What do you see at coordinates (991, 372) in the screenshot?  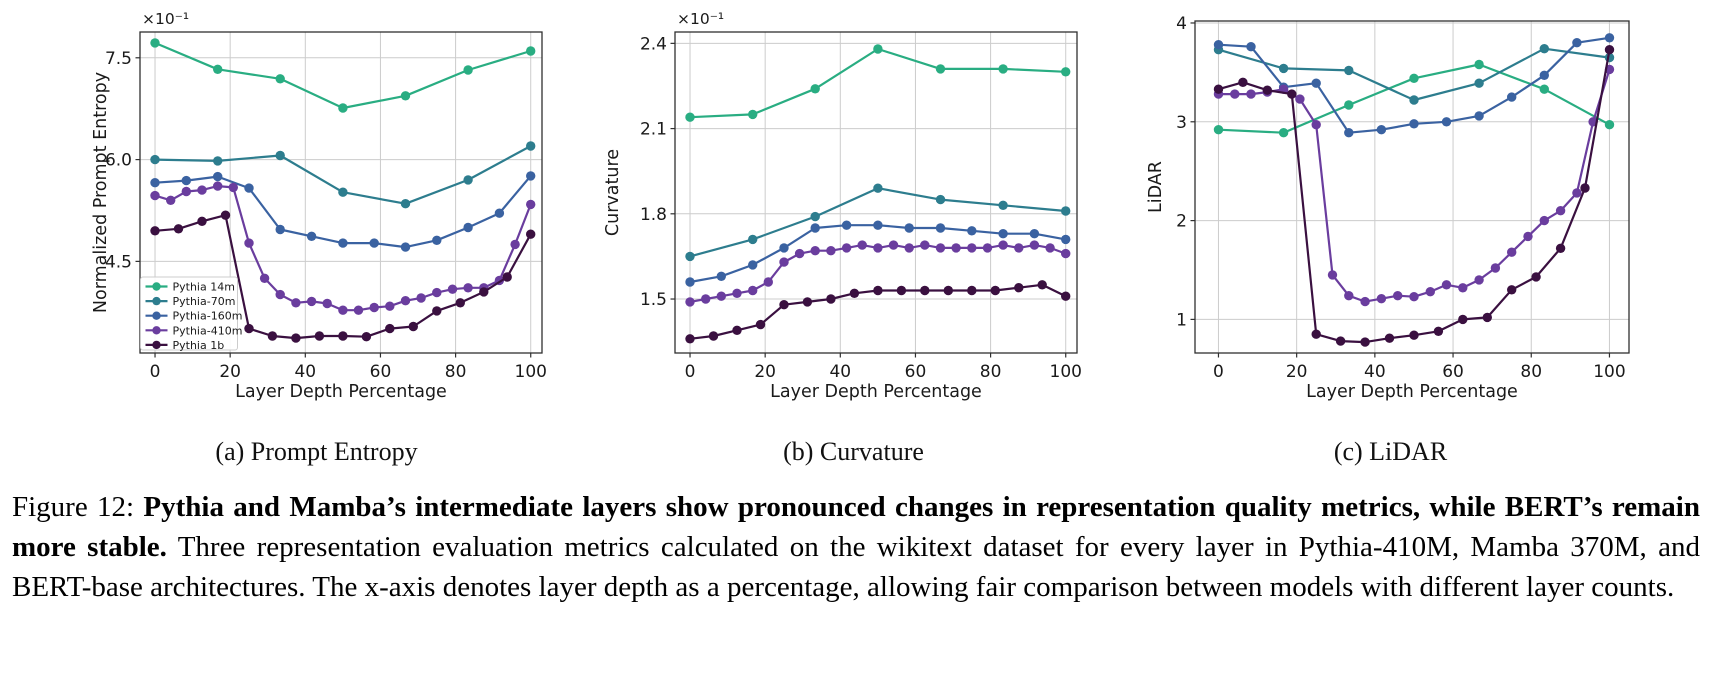 I see `x-tick-label: 80` at bounding box center [991, 372].